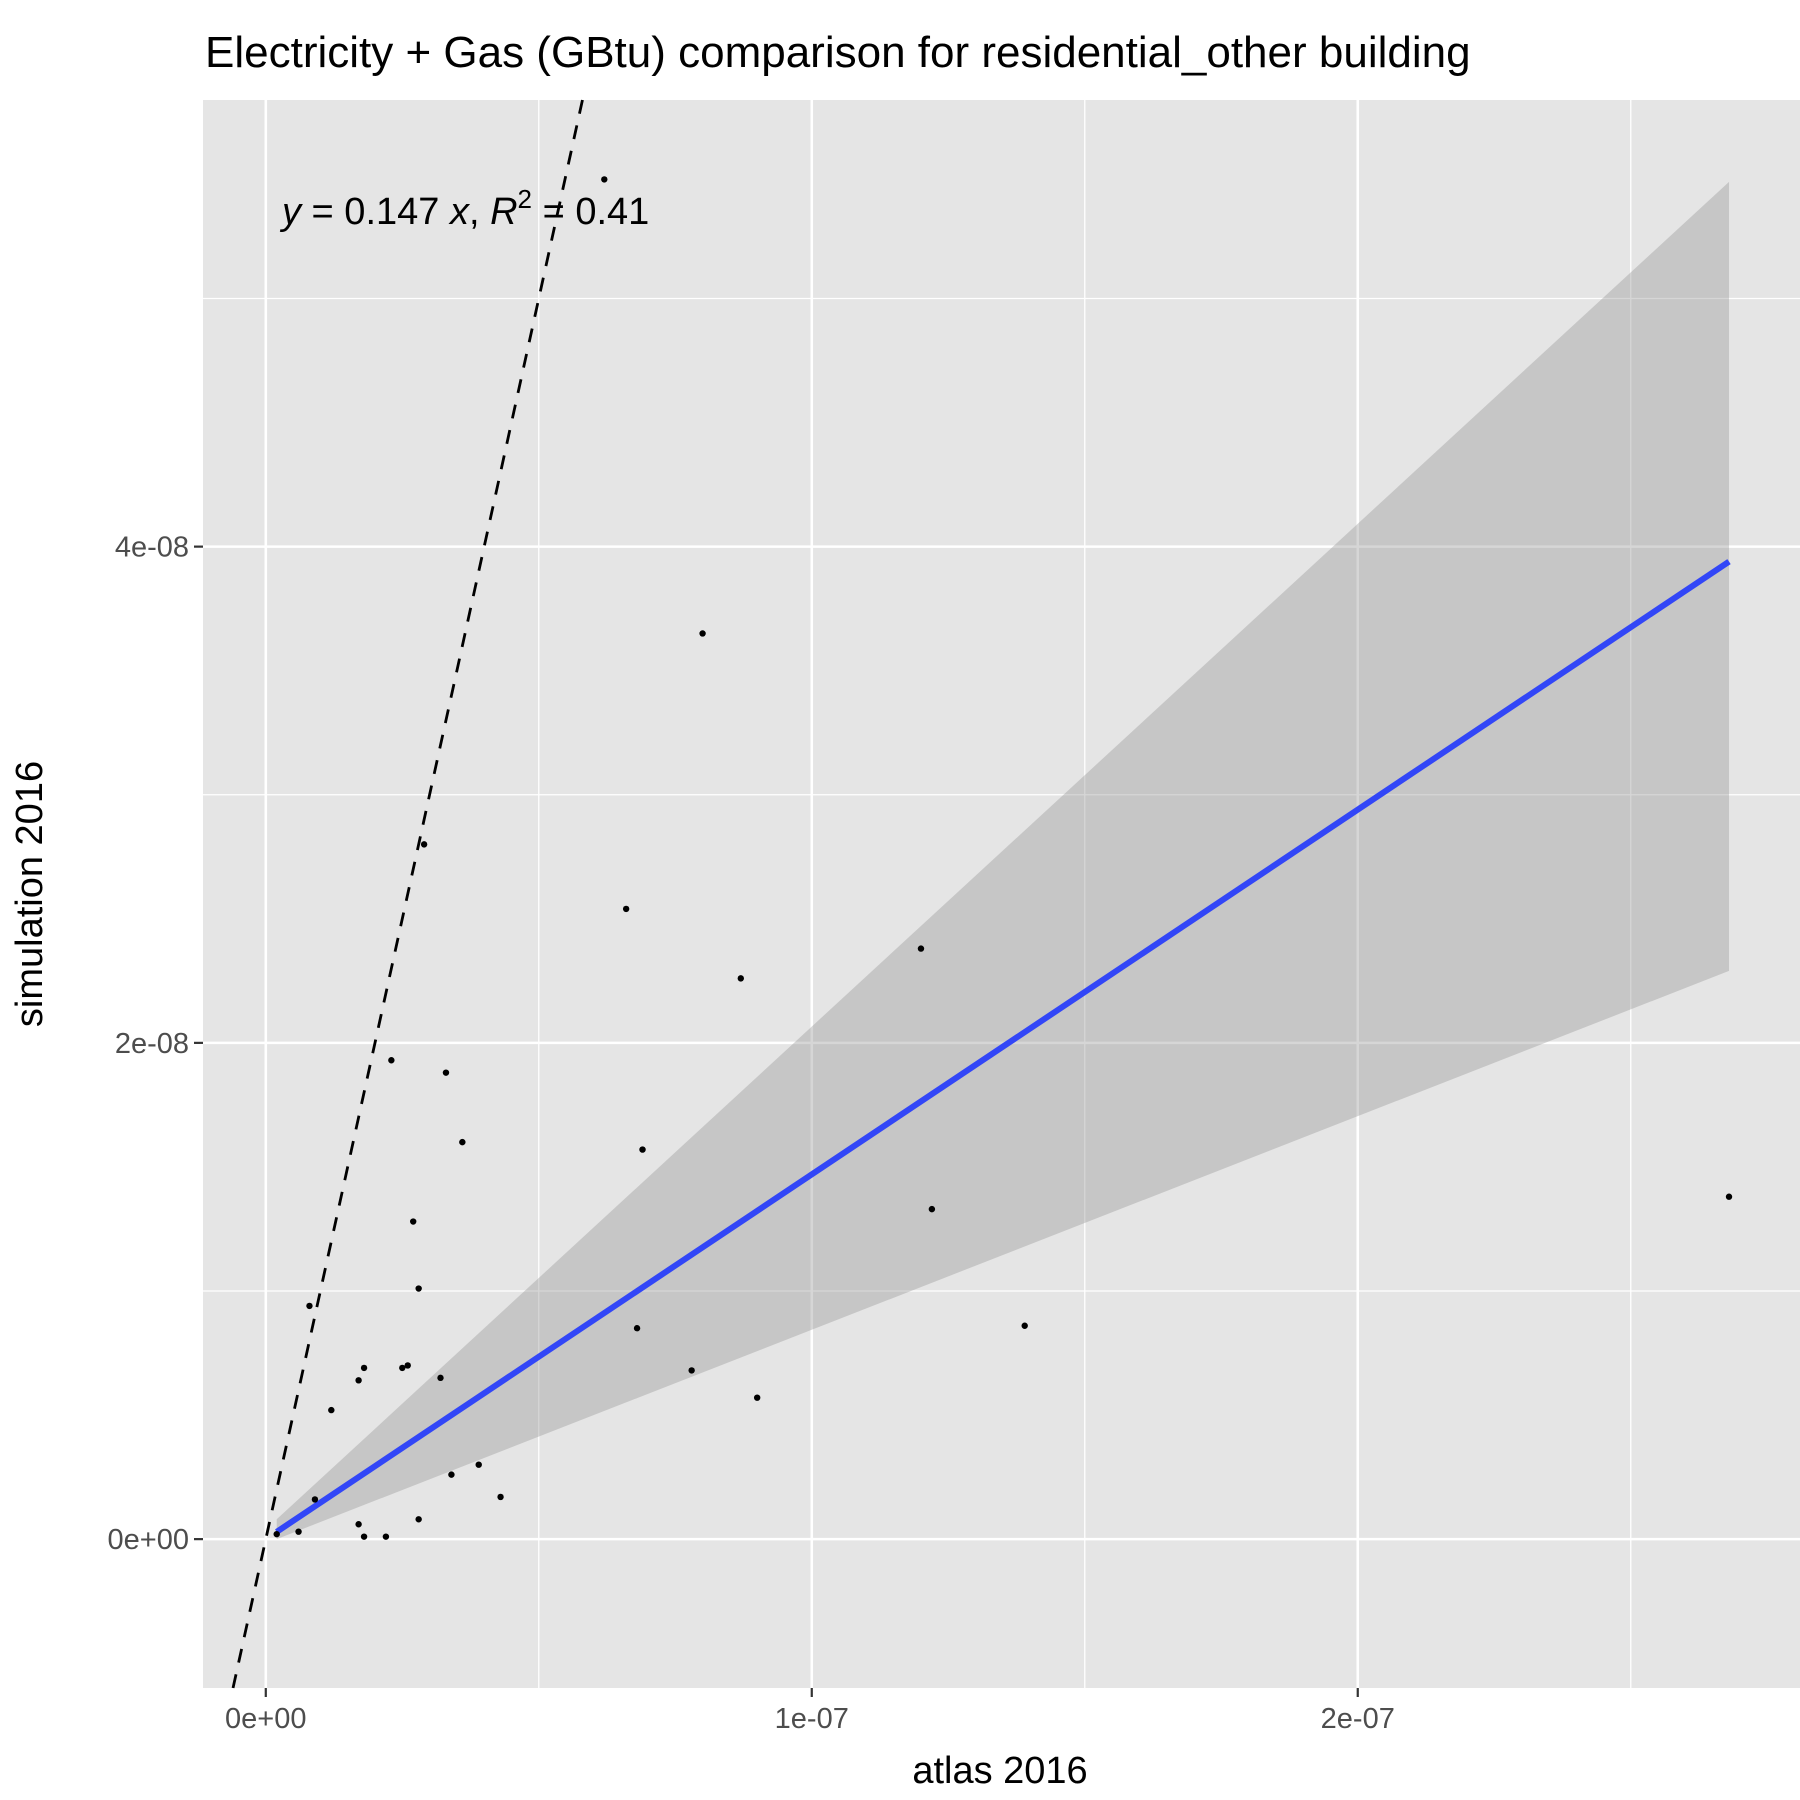  I want to click on annotation-superscript: 2, so click(525, 199).